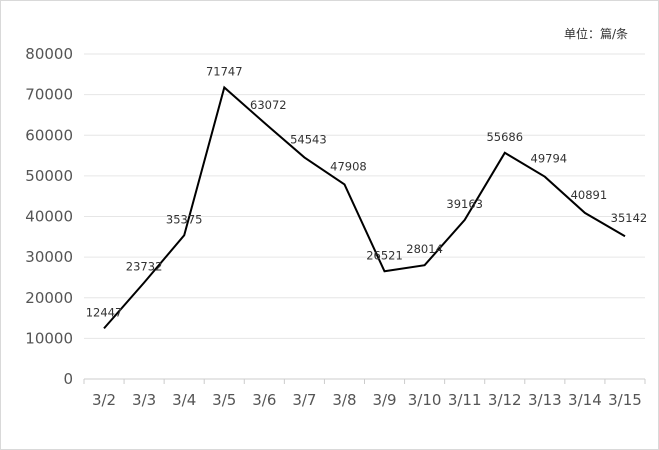 The height and width of the screenshot is (450, 659). Describe the element at coordinates (49, 176) in the screenshot. I see `y-tick-label: 50000` at that location.